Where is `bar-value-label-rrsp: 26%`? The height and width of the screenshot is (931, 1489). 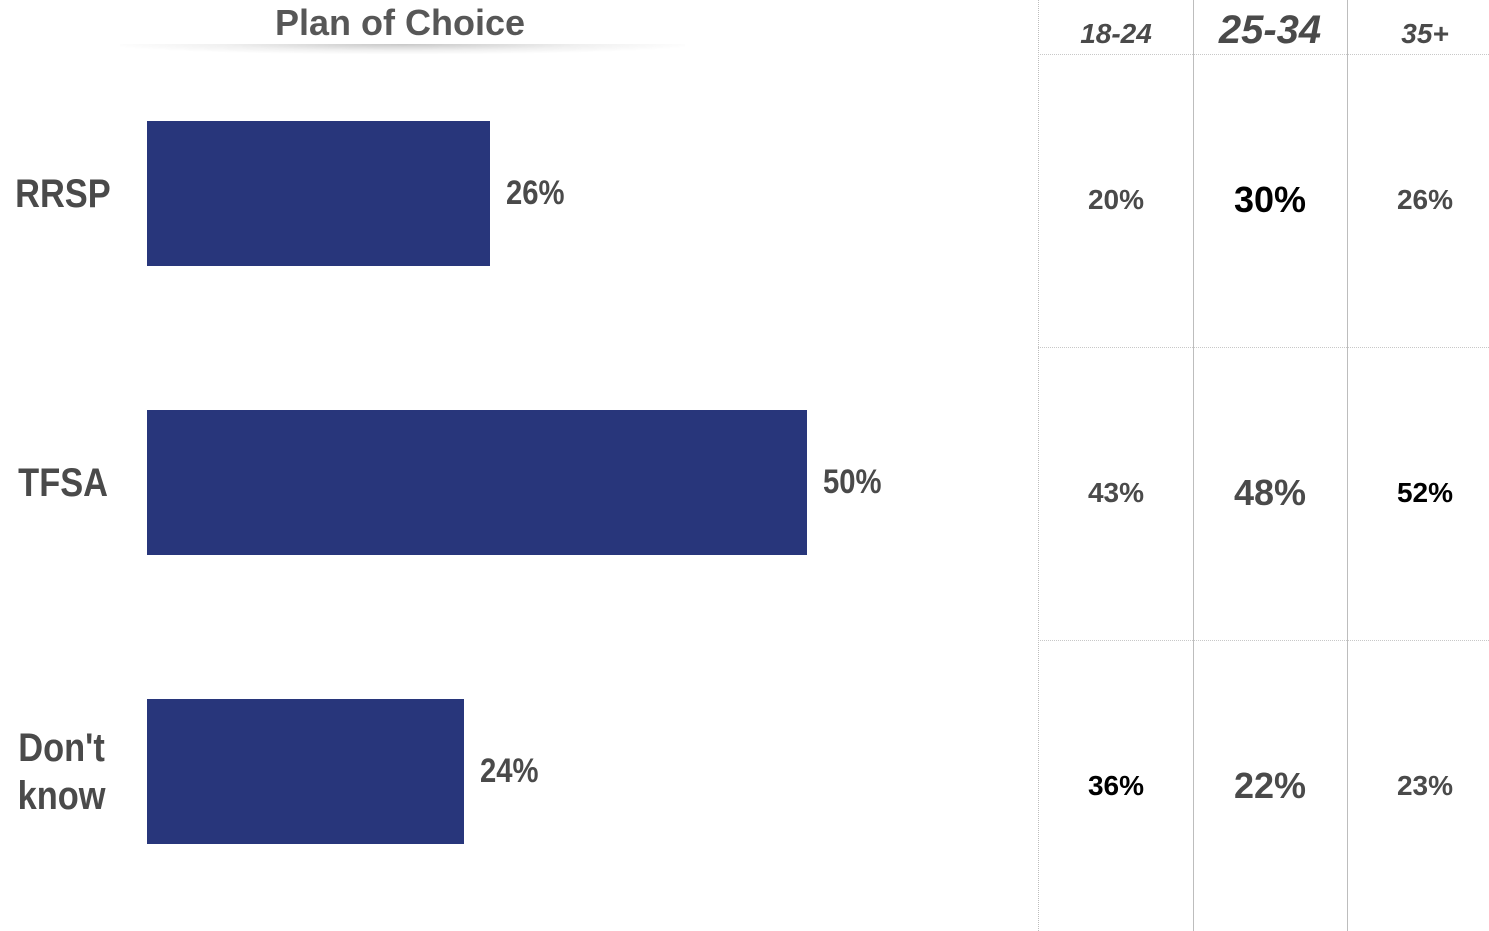 bar-value-label-rrsp: 26% is located at coordinates (535, 192).